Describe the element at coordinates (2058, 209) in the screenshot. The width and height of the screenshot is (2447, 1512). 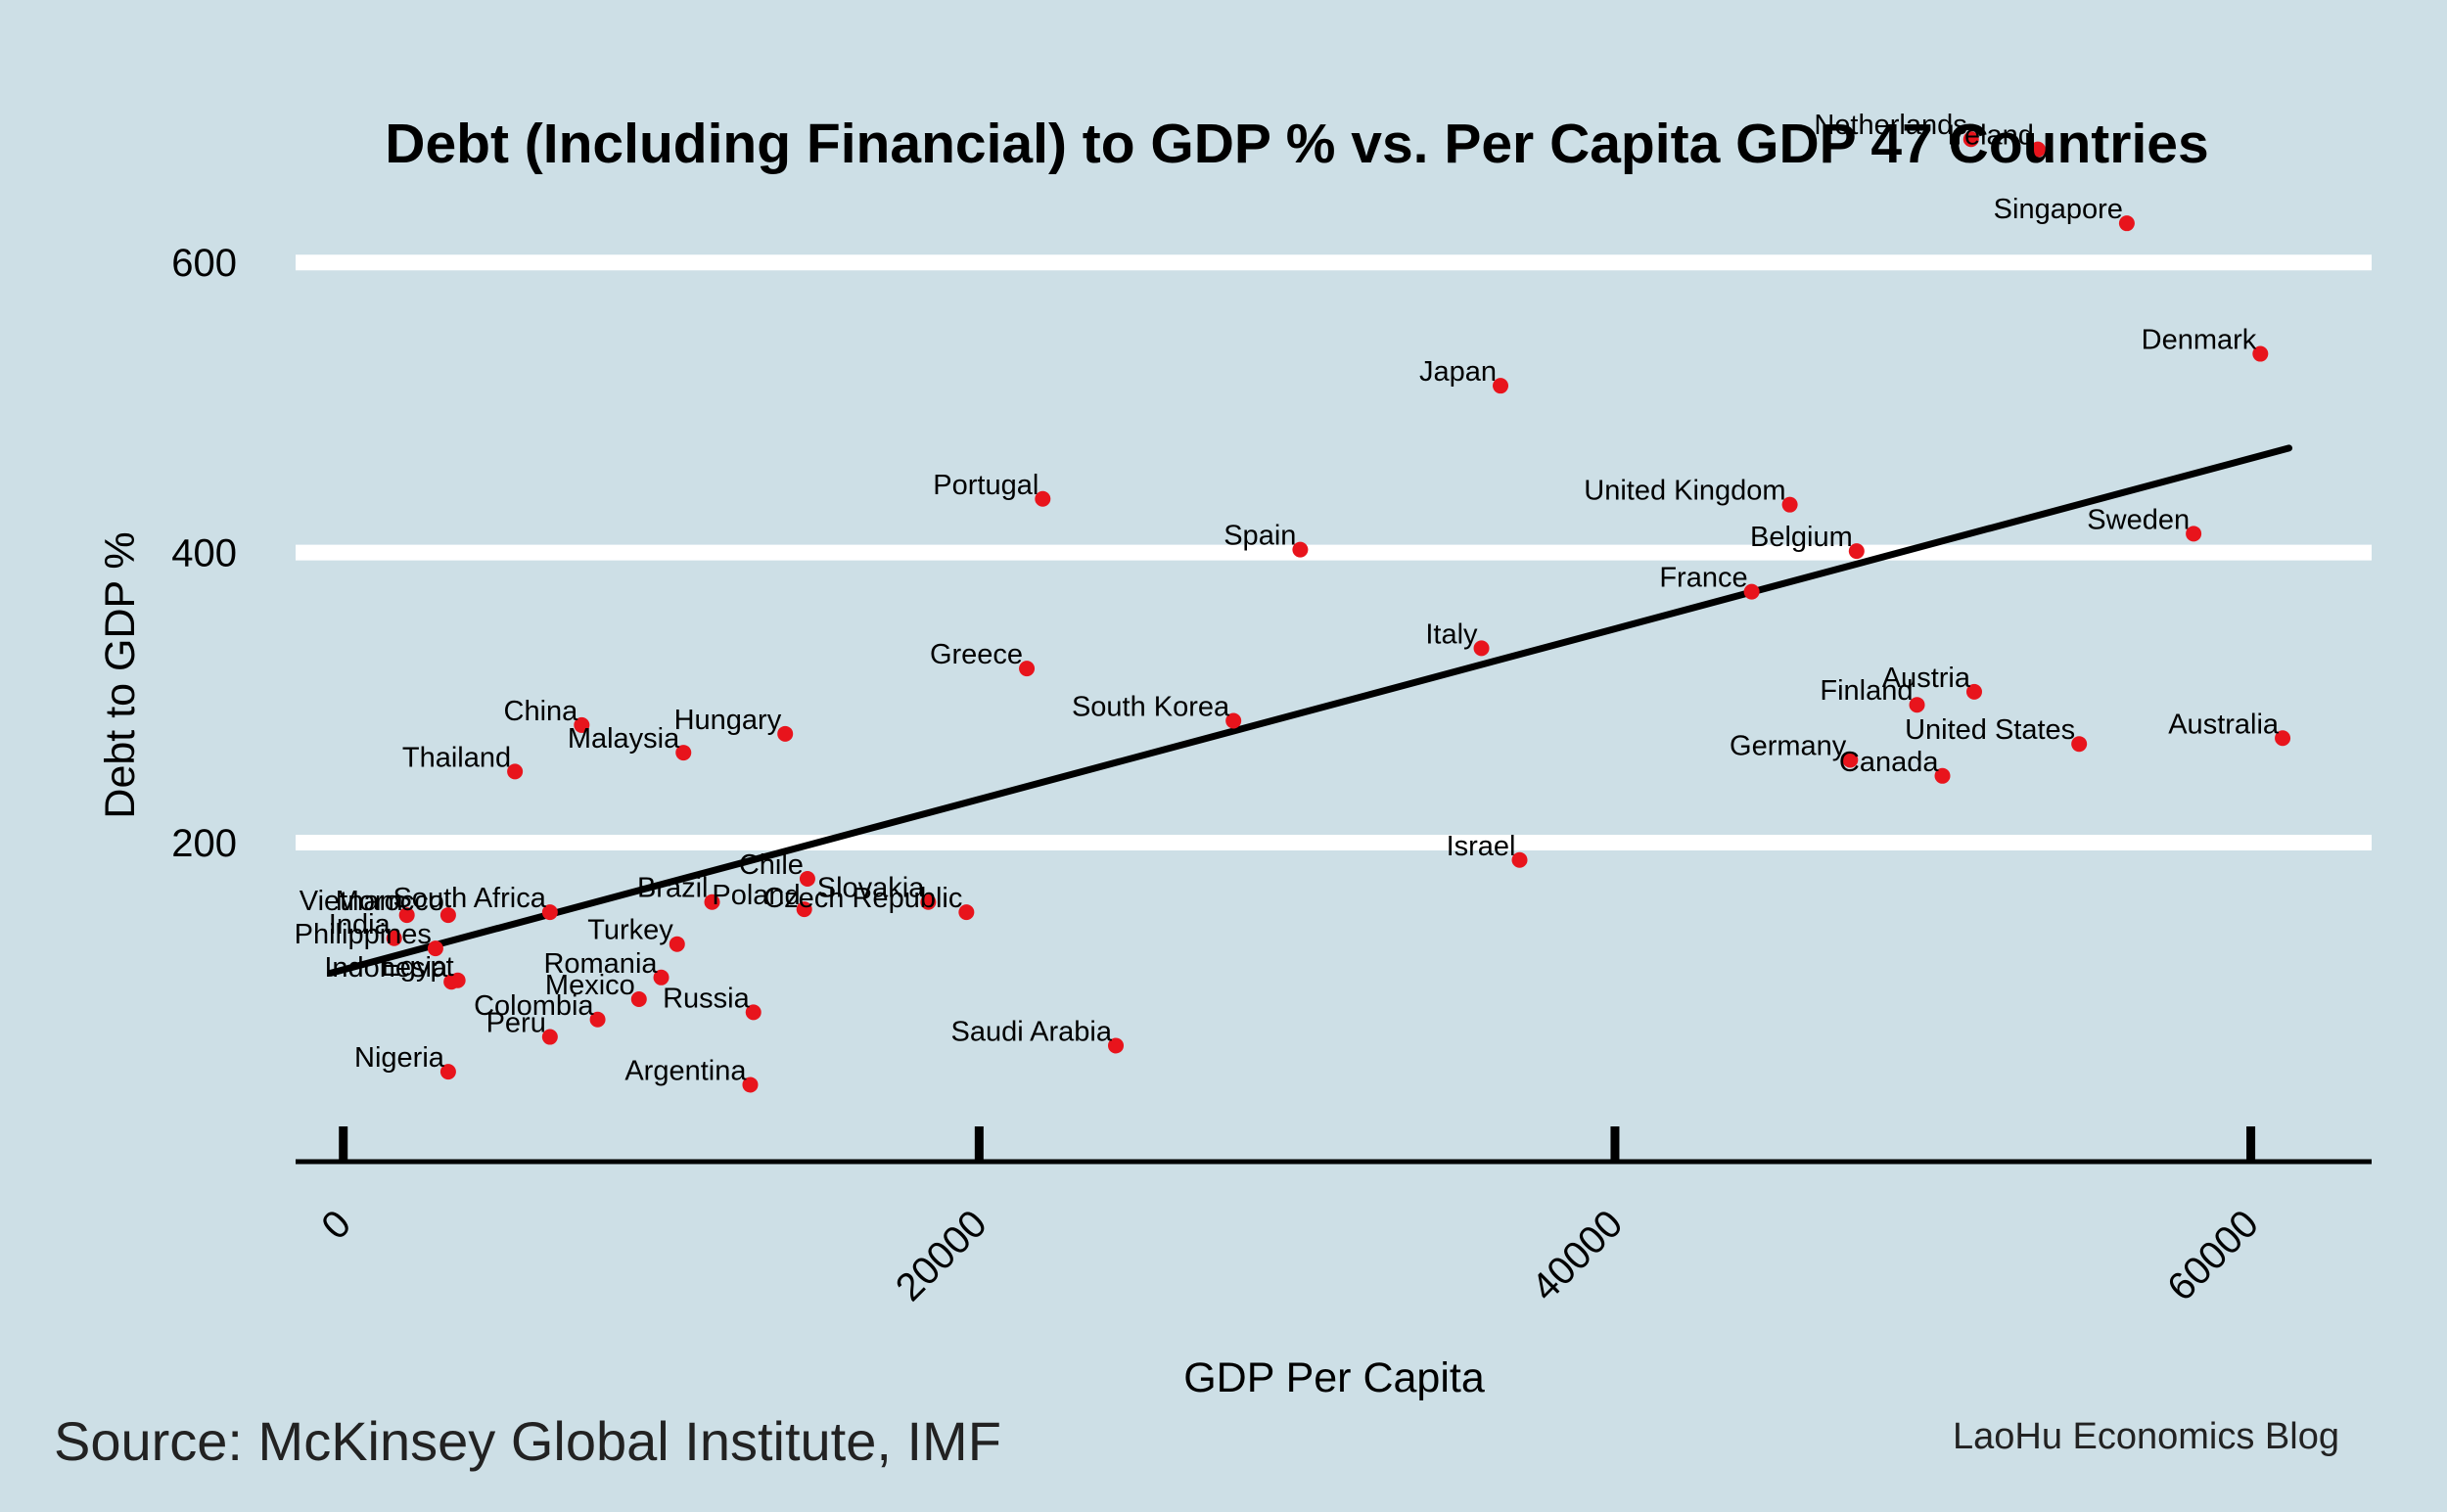
I see `point-label-singapore: Singapore` at that location.